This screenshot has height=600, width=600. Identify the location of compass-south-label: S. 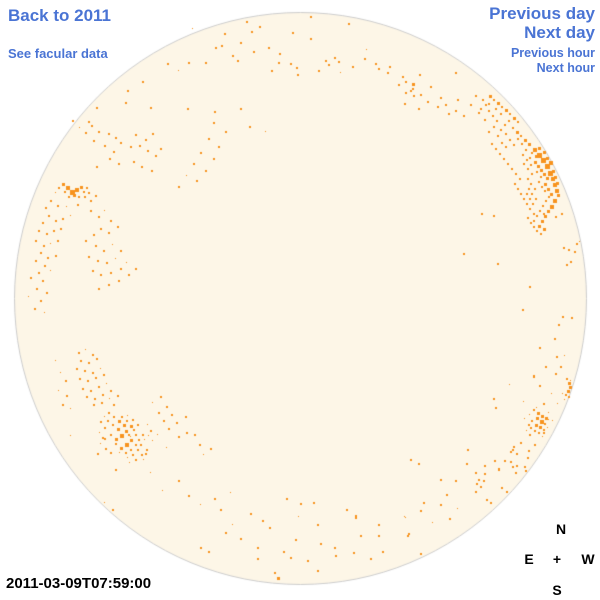
(557, 590).